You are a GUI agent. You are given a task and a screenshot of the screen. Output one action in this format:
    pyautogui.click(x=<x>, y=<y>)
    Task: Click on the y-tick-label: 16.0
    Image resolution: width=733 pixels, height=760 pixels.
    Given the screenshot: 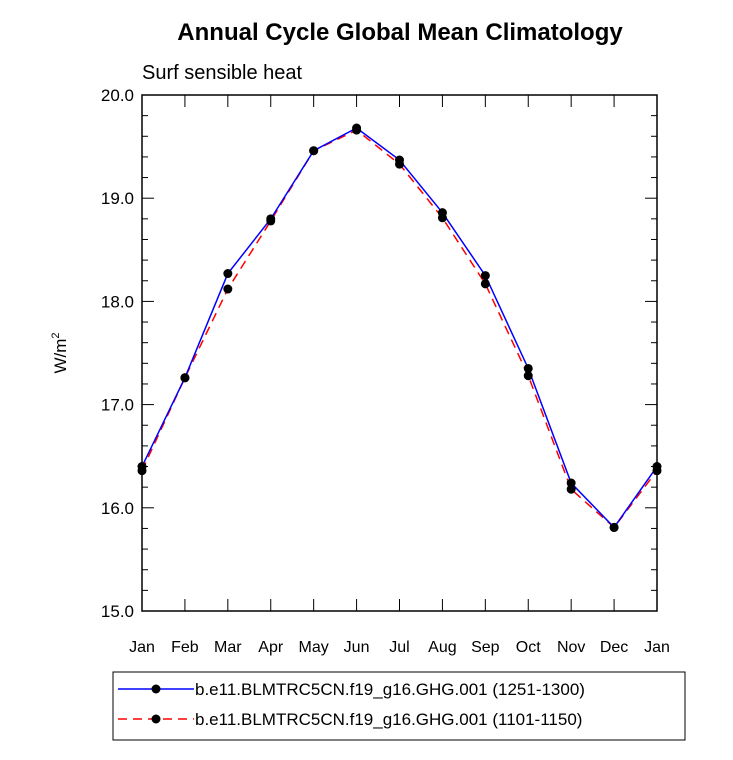 What is the action you would take?
    pyautogui.click(x=117, y=508)
    